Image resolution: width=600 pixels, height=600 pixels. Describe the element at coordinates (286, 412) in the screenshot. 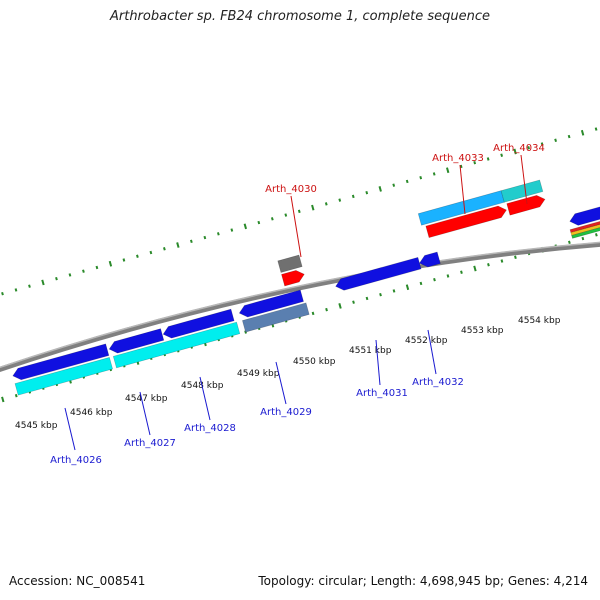

I see `gene-label-arth-4029: Arth_4029` at that location.